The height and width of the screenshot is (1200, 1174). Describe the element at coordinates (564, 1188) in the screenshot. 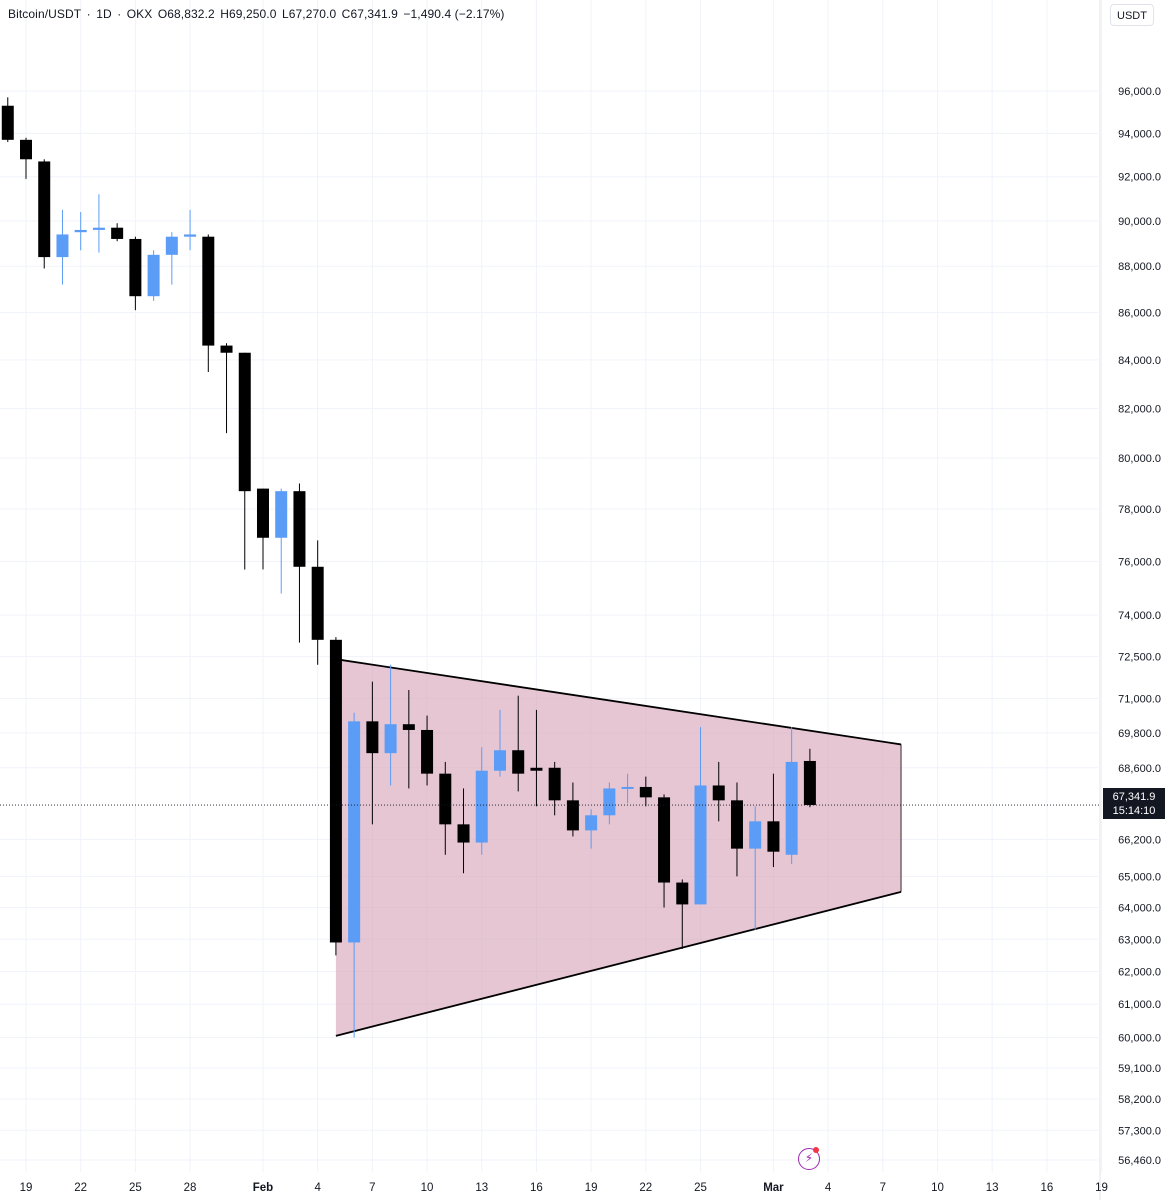

I see `time-axis: 19 22 25 28 Feb 4 7 10 13 16 19 22 25 Mar 4 7 10 13 16 19` at that location.